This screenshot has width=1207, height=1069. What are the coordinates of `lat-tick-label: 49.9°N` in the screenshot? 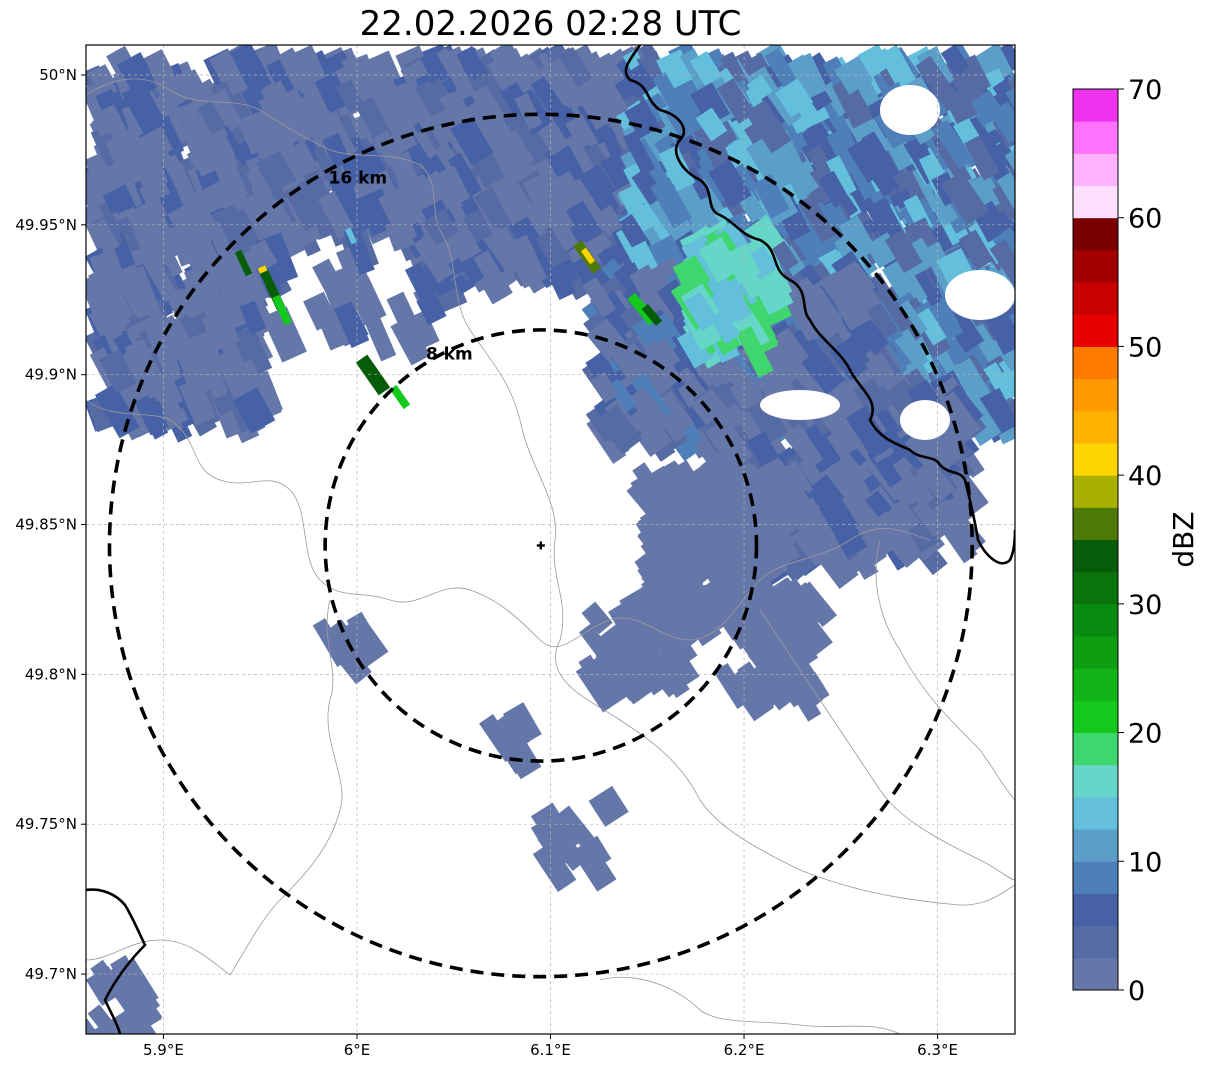 It's located at (51, 375).